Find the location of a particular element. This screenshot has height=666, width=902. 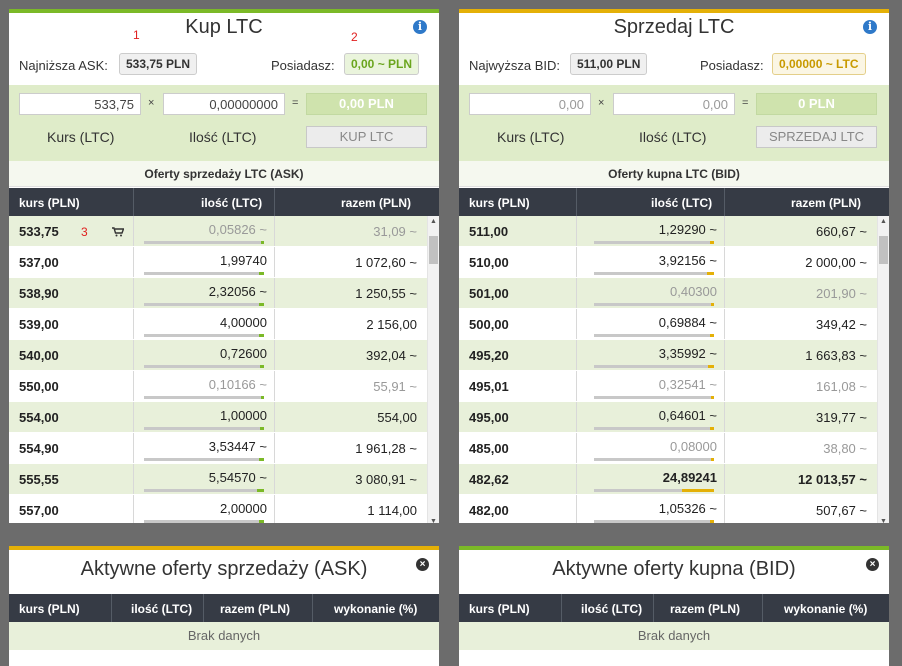

row-qty: 1,05326 ~ is located at coordinates (687, 508).